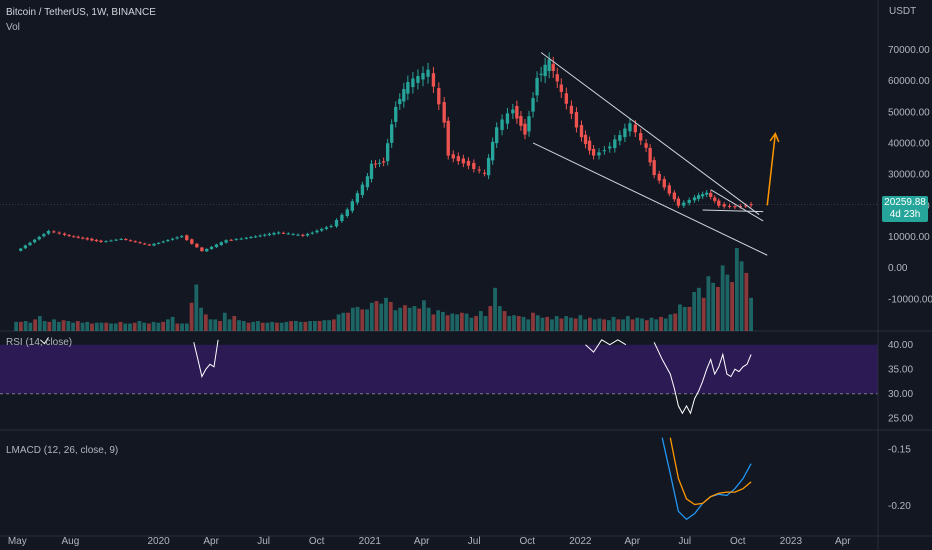 This screenshot has width=932, height=550. What do you see at coordinates (62, 450) in the screenshot?
I see `lmacd-legend: LMACD (12, 26, close, 9)` at bounding box center [62, 450].